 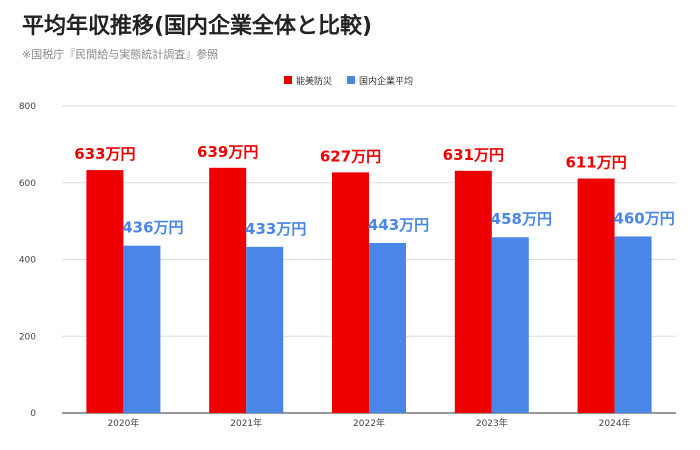 What do you see at coordinates (643, 218) in the screenshot?
I see `data-label: 460万円` at bounding box center [643, 218].